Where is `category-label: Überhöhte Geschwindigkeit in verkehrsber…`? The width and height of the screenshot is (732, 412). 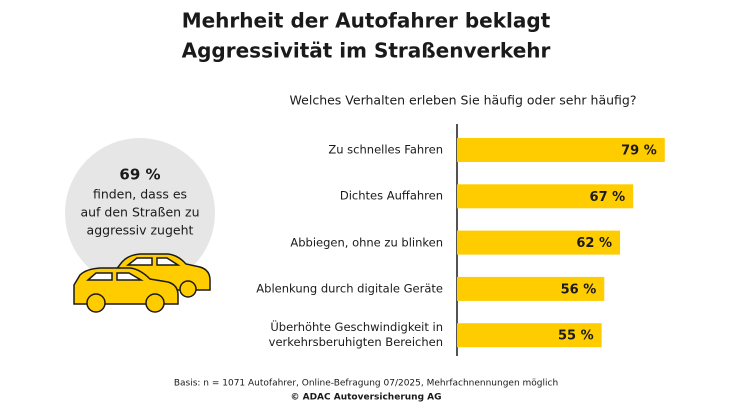
category-label: Überhöhte Geschwindigkeit in verkehrsber… is located at coordinates (355, 335).